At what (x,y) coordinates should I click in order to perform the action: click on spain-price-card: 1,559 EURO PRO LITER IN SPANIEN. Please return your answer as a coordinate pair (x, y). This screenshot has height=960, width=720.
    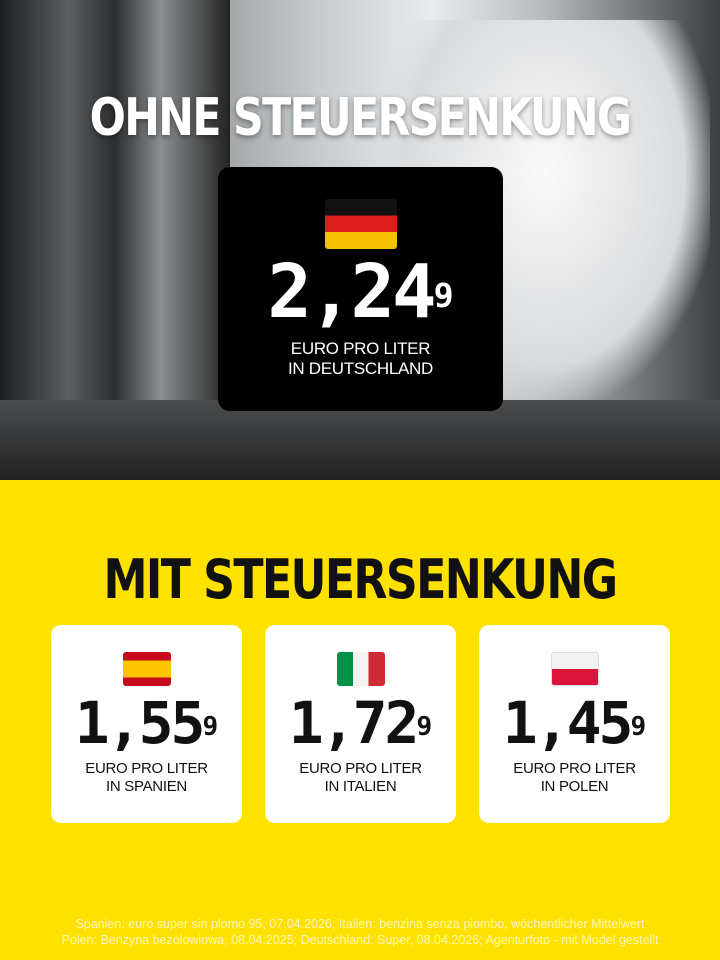
    Looking at the image, I should click on (146, 724).